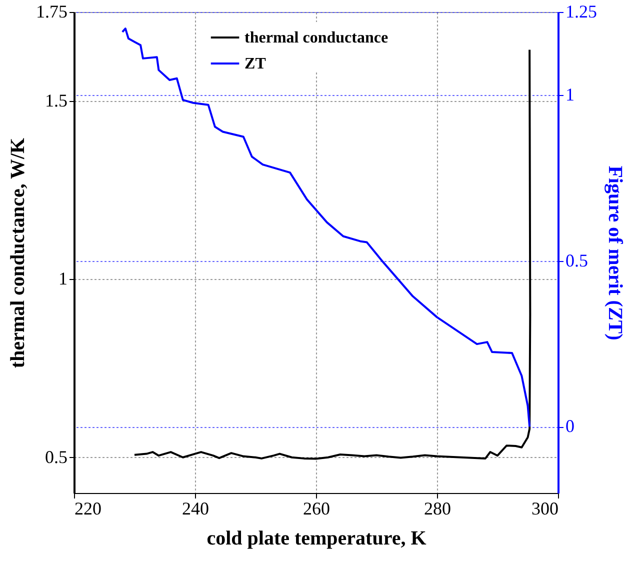 This screenshot has width=633, height=561. What do you see at coordinates (56, 456) in the screenshot?
I see `y-tick-label: 0.5` at bounding box center [56, 456].